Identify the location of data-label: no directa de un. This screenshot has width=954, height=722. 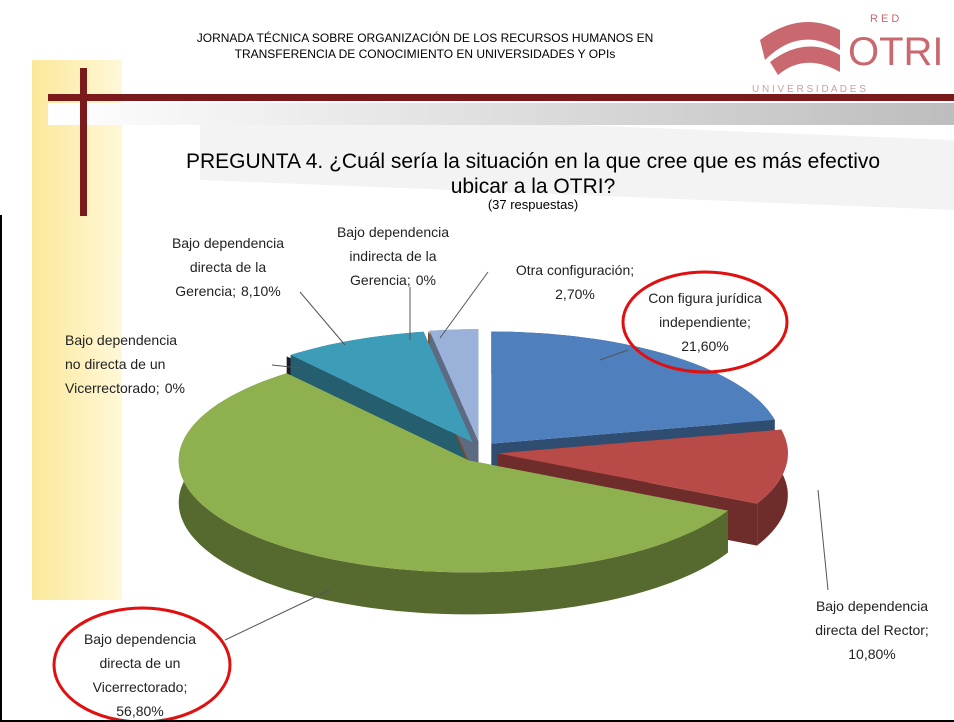
(115, 364).